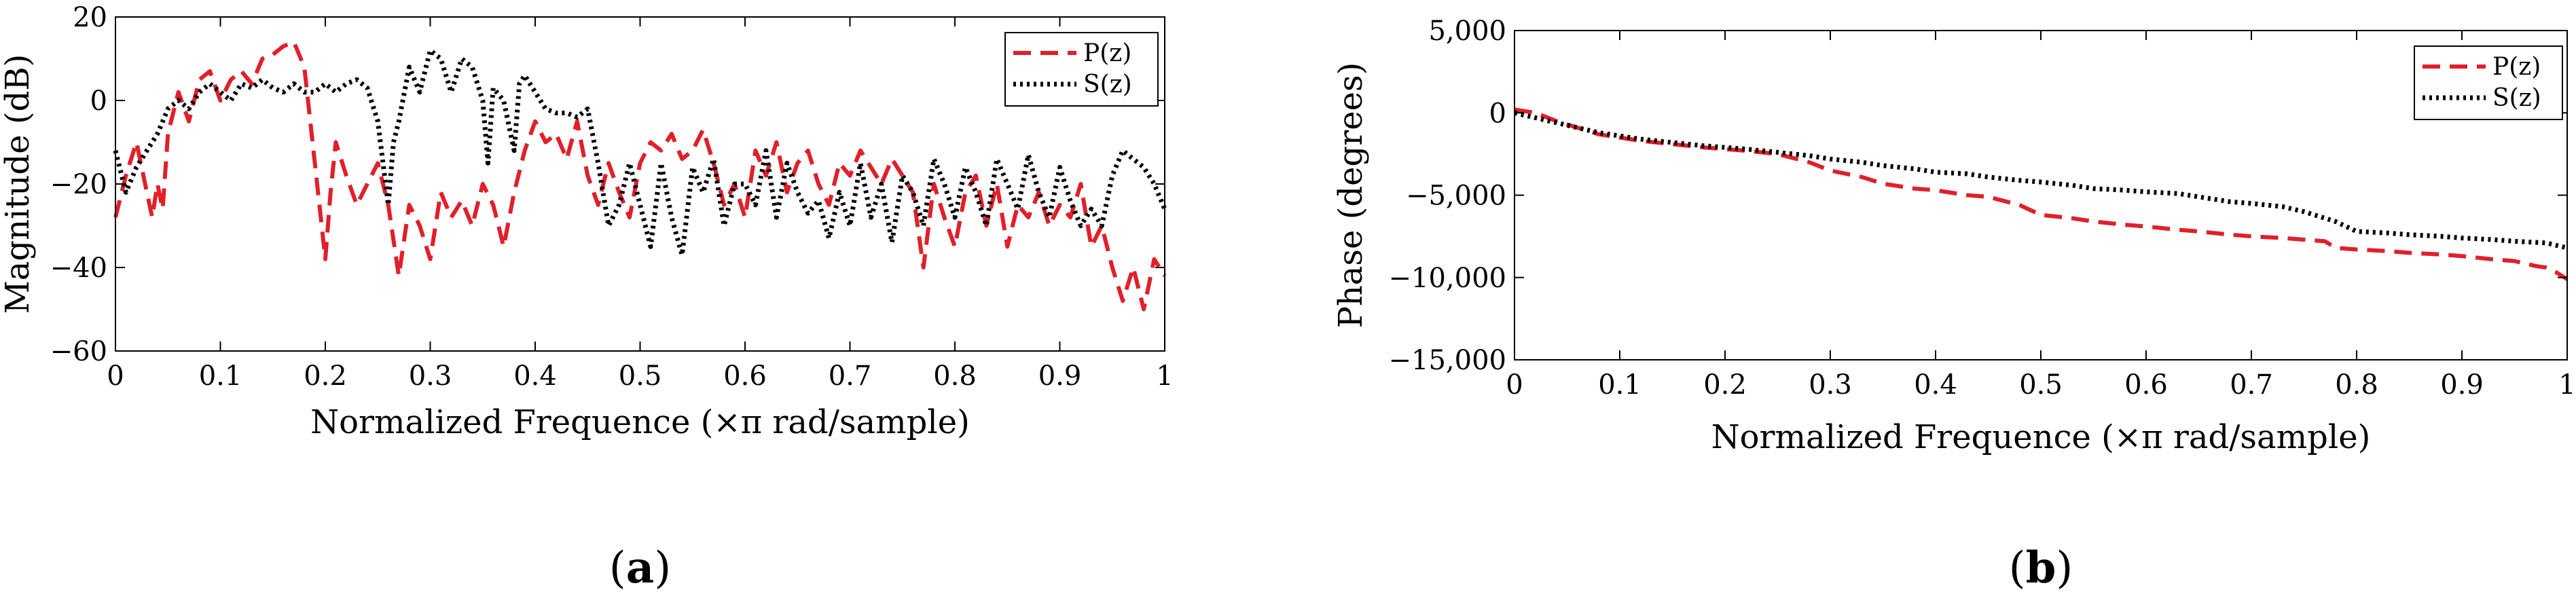  Describe the element at coordinates (2041, 385) in the screenshot. I see `chart-1-xtick-label: 0.5` at that location.